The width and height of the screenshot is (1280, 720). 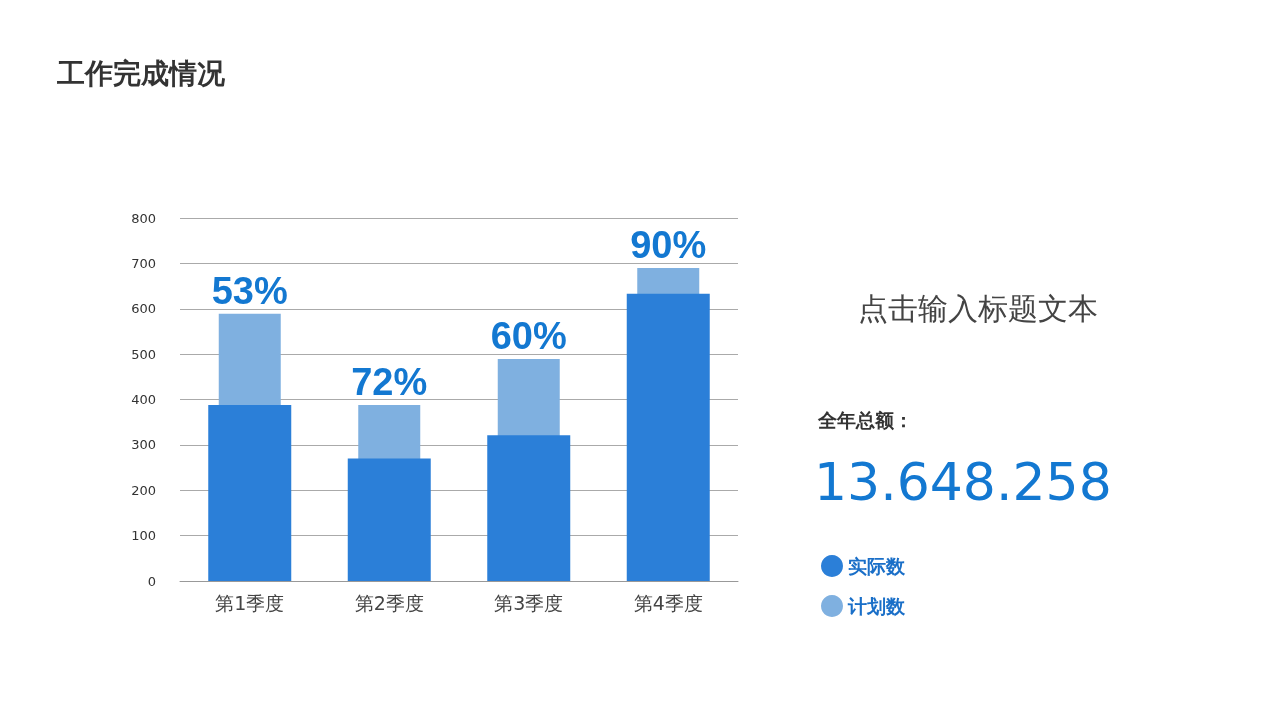 I want to click on y-tick-label: 200, so click(x=143, y=490).